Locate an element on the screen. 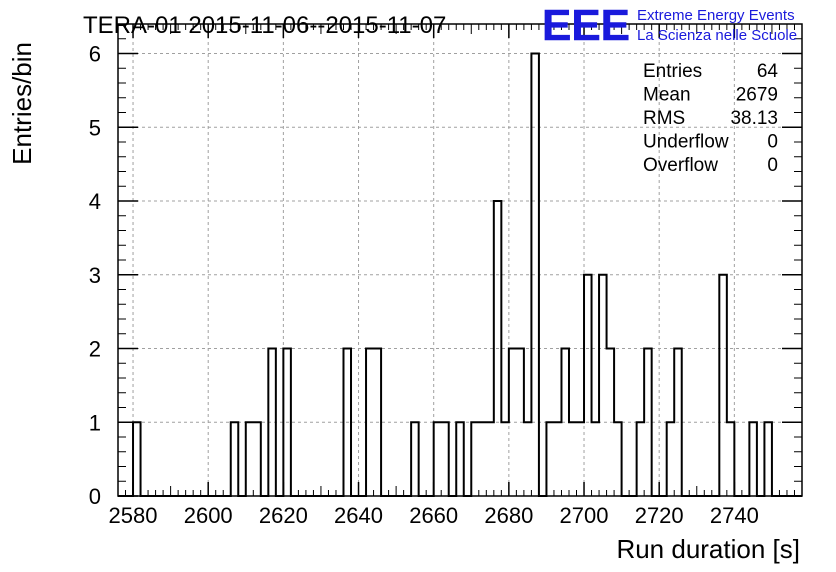  x-tick-label: 2620 is located at coordinates (283, 515).